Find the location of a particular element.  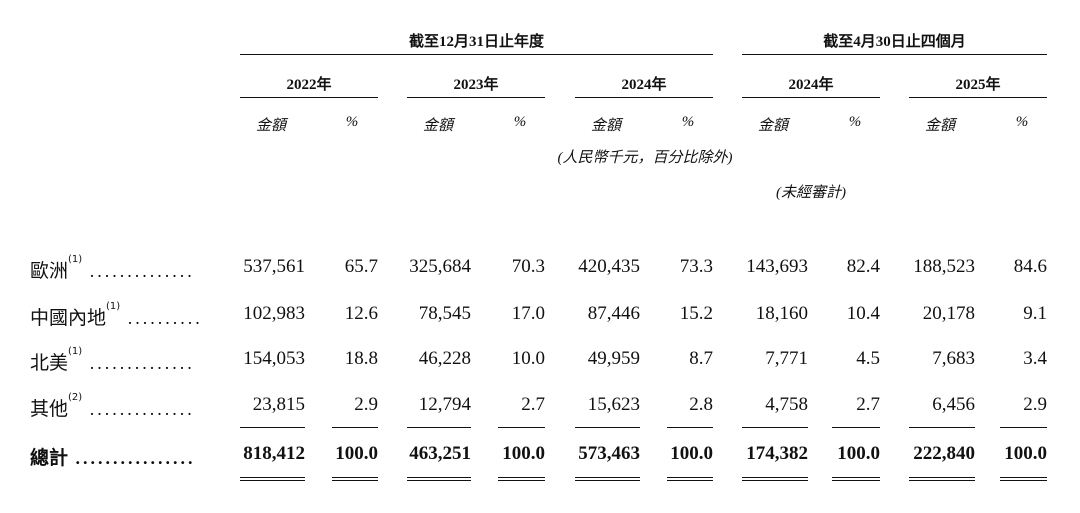

amount-2023-cell: 12,794 is located at coordinates (444, 404).